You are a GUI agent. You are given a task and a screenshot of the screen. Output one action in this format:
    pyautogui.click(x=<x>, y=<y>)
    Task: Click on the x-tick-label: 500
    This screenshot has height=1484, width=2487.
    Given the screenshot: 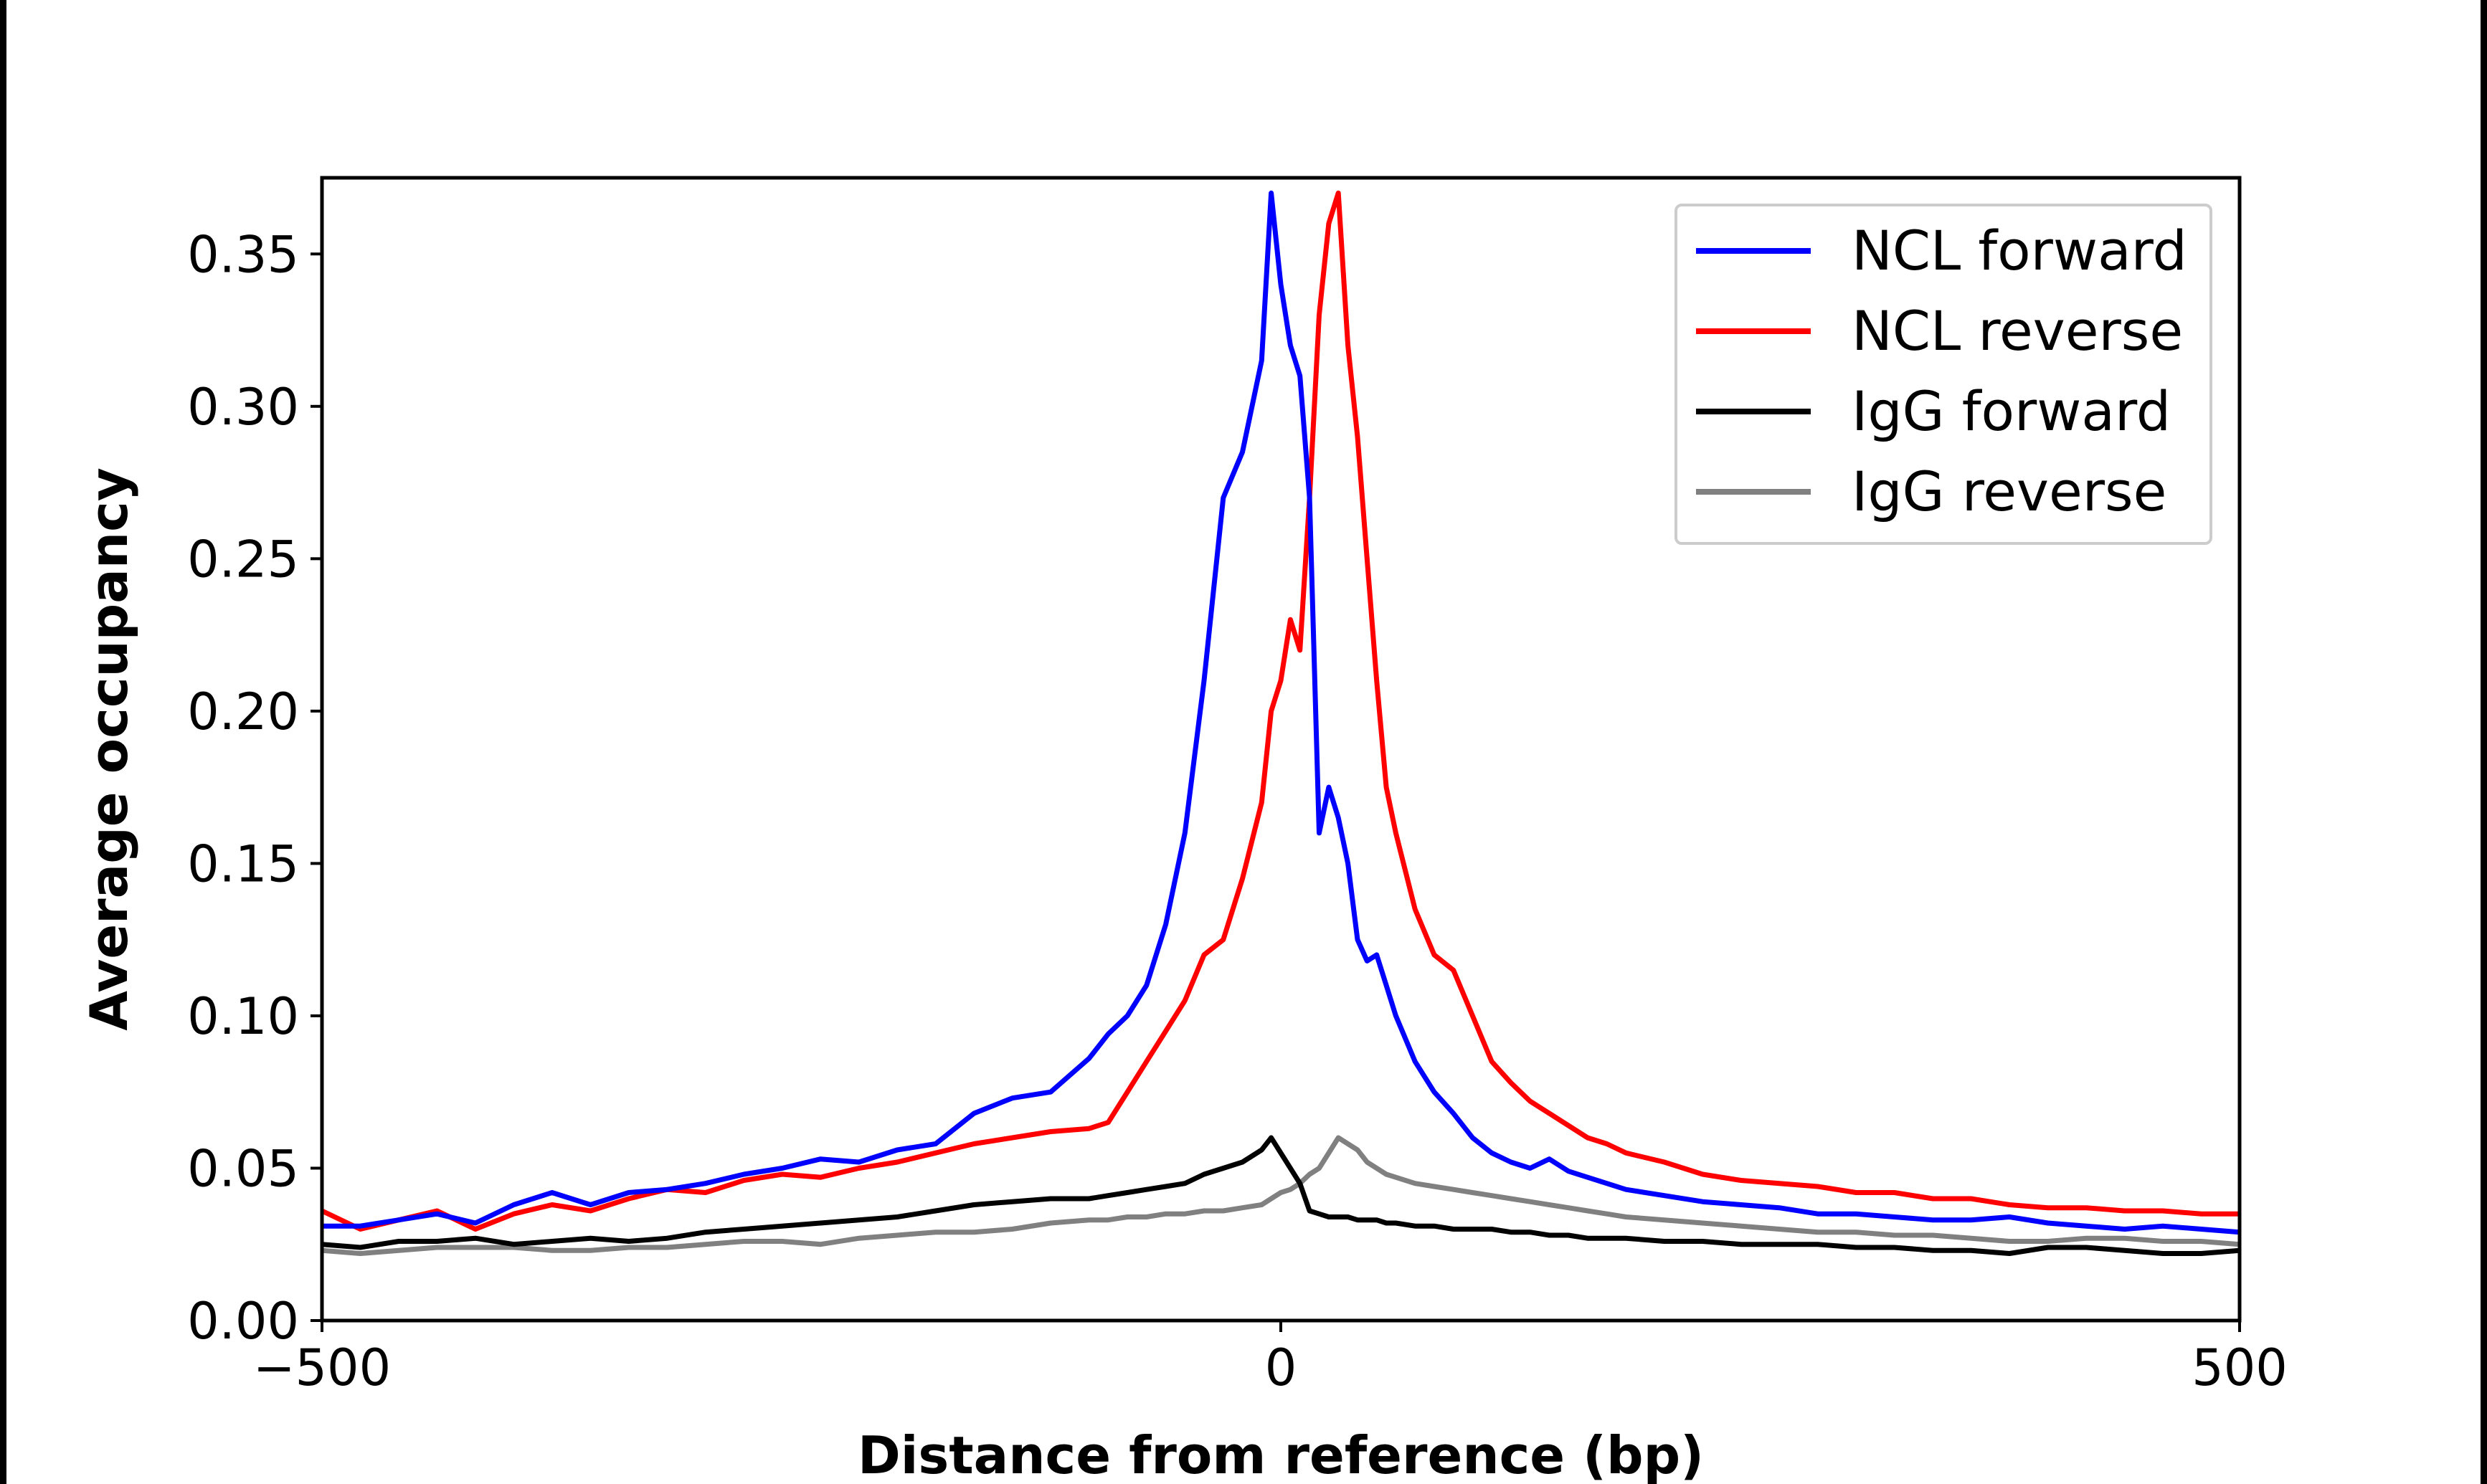 What is the action you would take?
    pyautogui.click(x=2240, y=1368)
    